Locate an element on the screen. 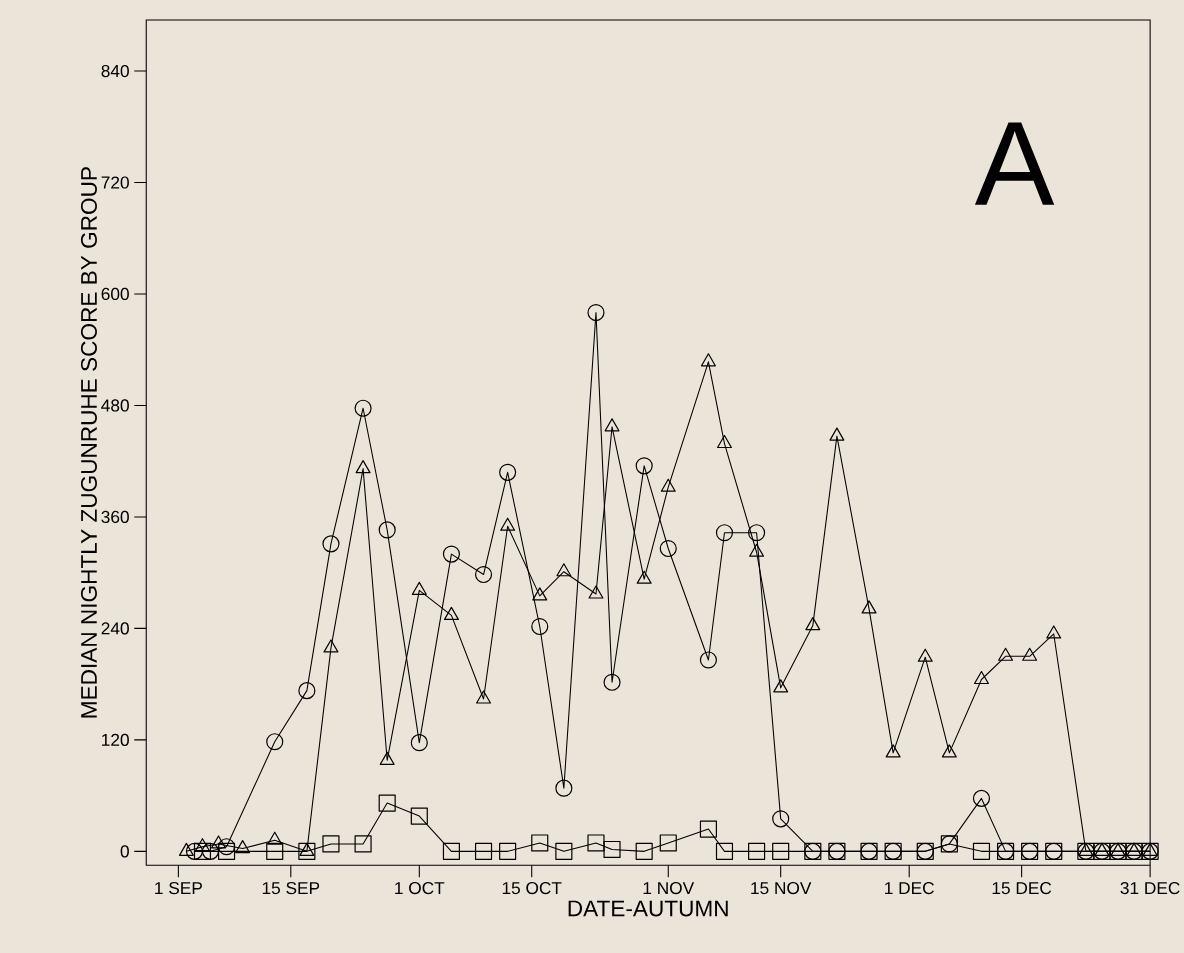  y-axis-title: MEDIAN NIGHTLY ZUGUNRUHE SCORE BY GROUP is located at coordinates (88, 442).